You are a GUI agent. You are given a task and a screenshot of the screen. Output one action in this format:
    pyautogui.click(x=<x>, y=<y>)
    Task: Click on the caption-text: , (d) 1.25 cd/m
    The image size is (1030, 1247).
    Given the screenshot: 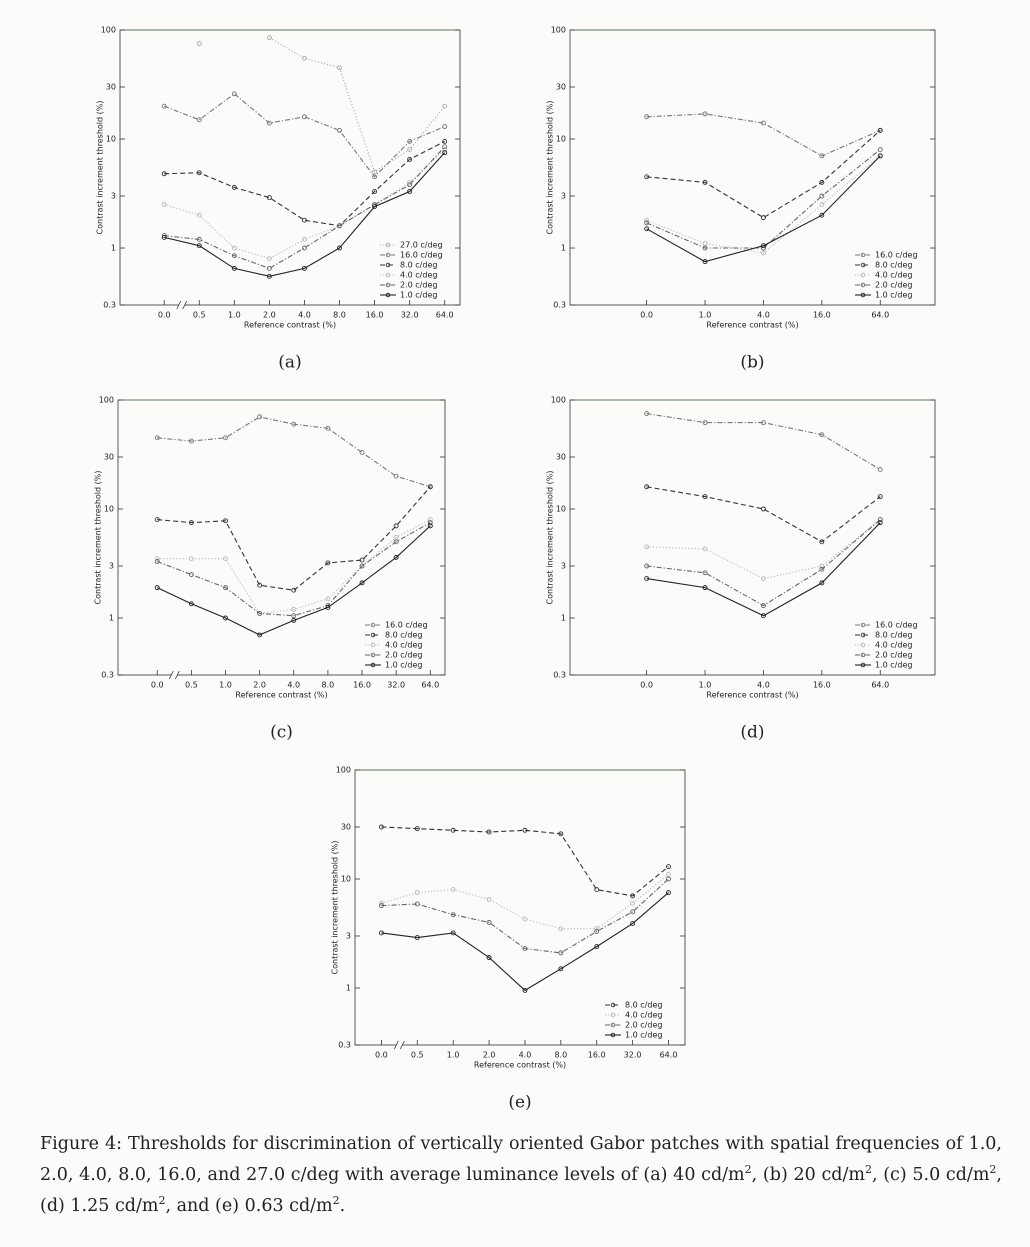 What is the action you would take?
    pyautogui.click(x=521, y=1190)
    